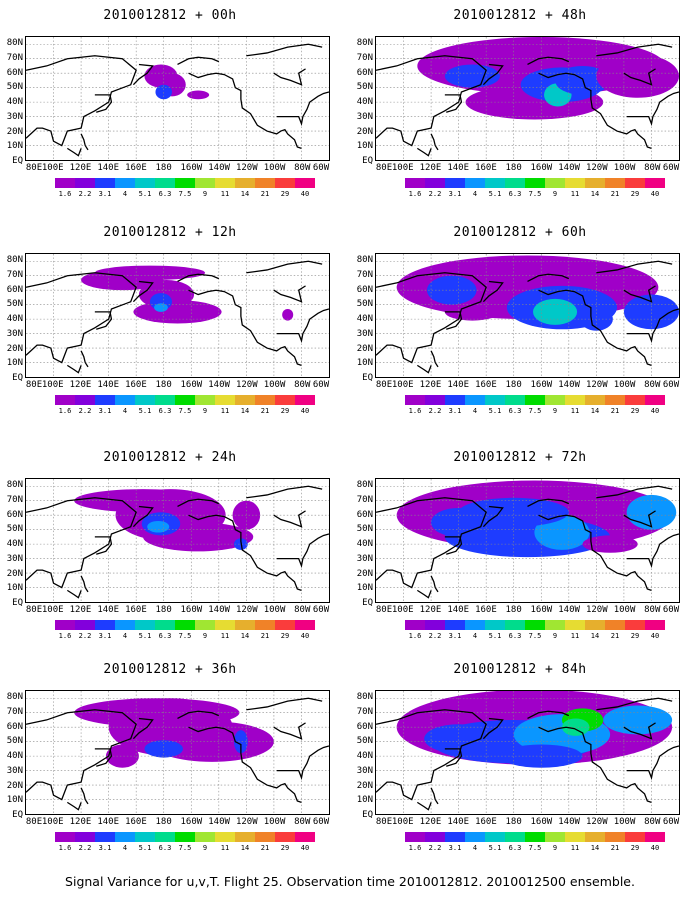  I want to click on longitude-tick-label: 60W, so click(321, 168).